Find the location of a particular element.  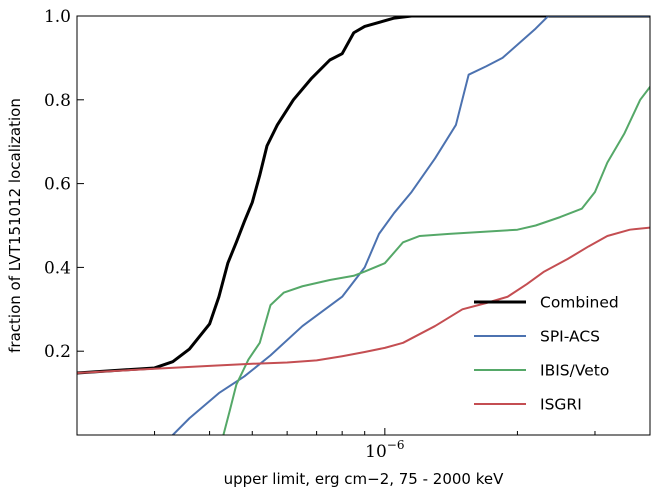

legend-label-ibis-veto: IBIS/Veto is located at coordinates (574, 371).